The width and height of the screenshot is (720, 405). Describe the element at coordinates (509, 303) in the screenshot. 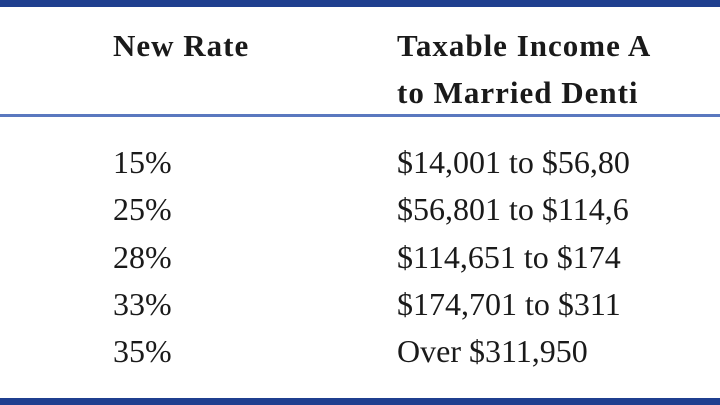

I see `income-cell: $174,701 to $311` at that location.